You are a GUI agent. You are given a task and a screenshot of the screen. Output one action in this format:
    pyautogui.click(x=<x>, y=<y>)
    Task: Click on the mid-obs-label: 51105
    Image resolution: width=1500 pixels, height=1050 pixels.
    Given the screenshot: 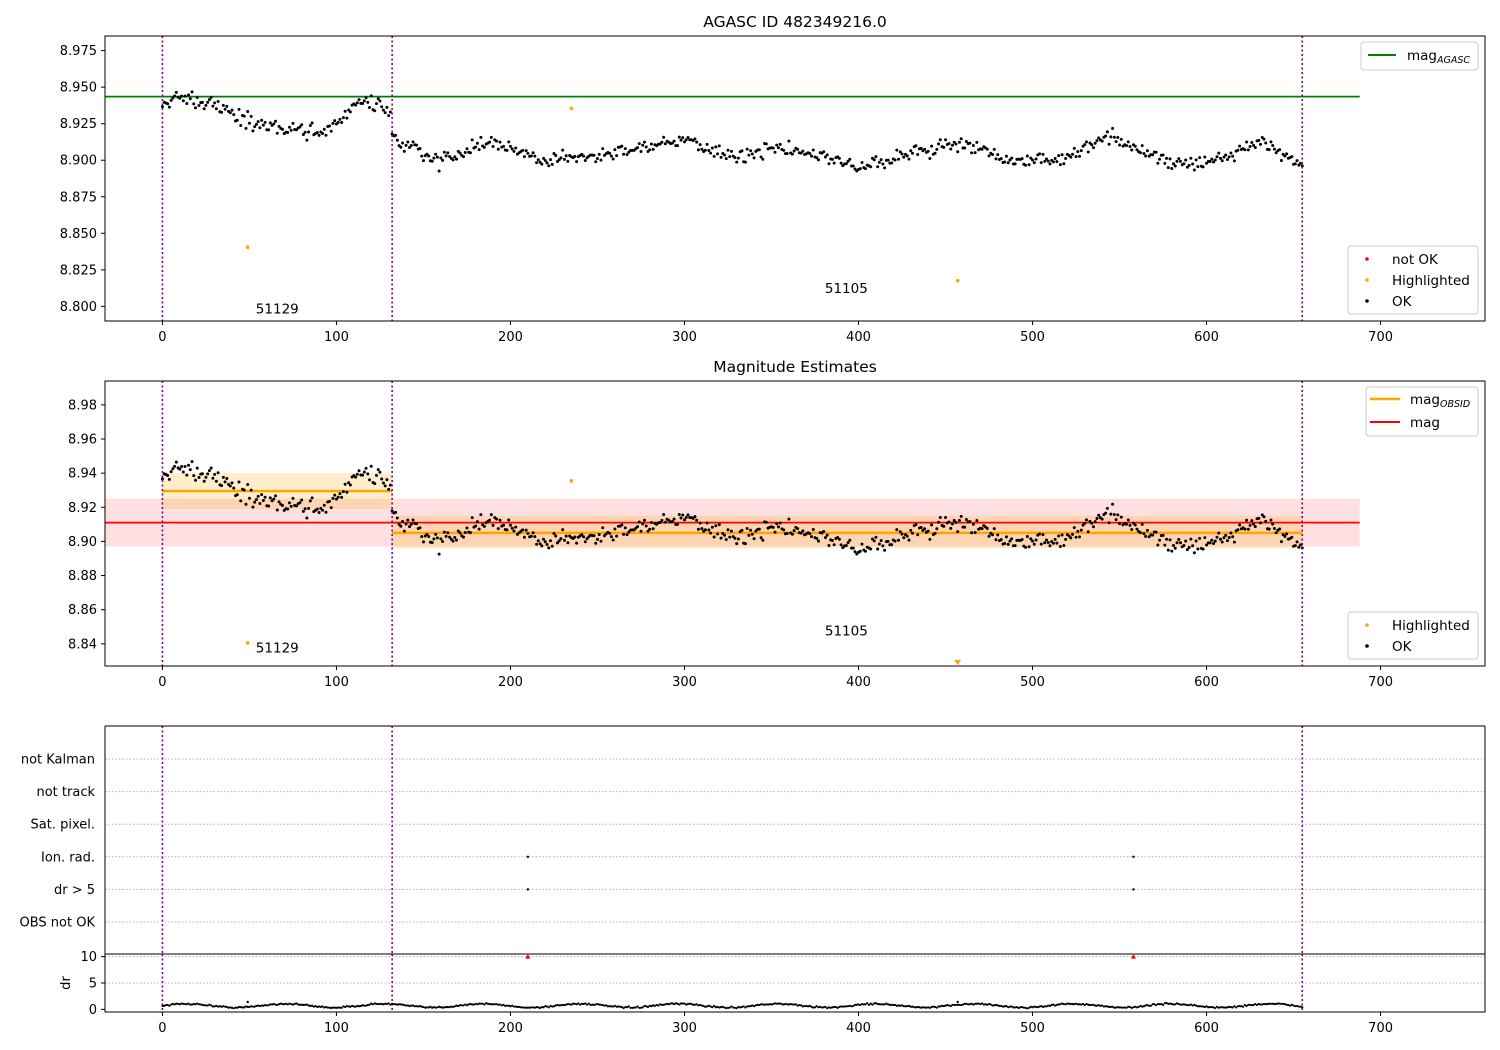 What is the action you would take?
    pyautogui.click(x=846, y=631)
    